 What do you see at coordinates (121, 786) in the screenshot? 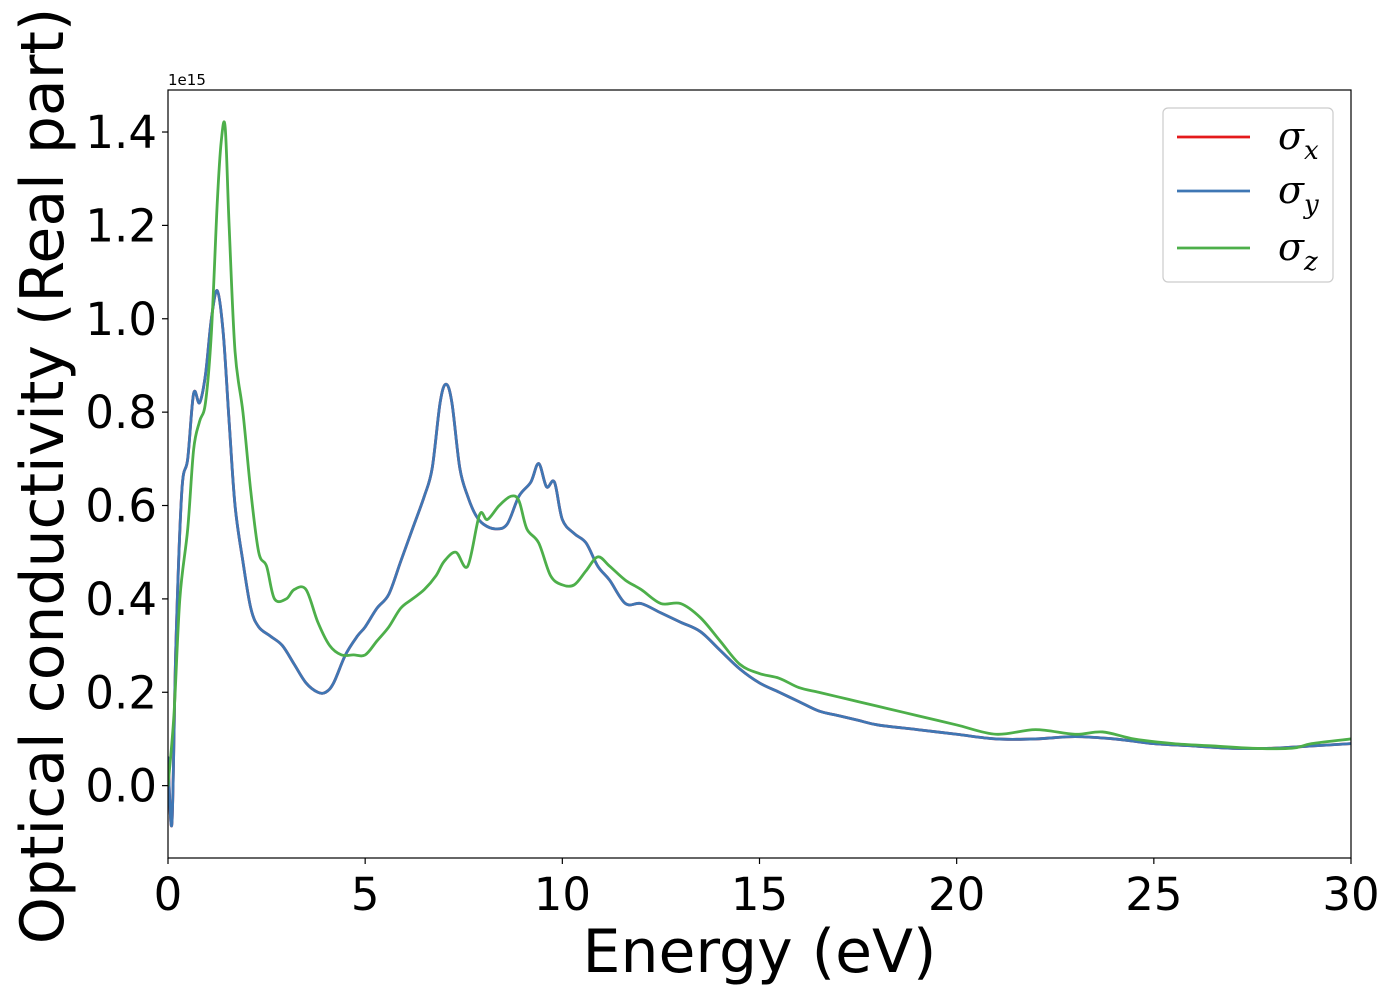
I see `y-tick-label: 0.0` at bounding box center [121, 786].